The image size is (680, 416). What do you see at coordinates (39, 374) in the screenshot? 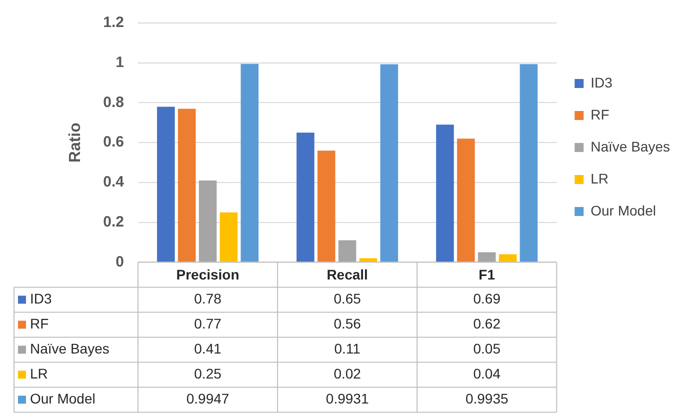
I see `text: LR` at bounding box center [39, 374].